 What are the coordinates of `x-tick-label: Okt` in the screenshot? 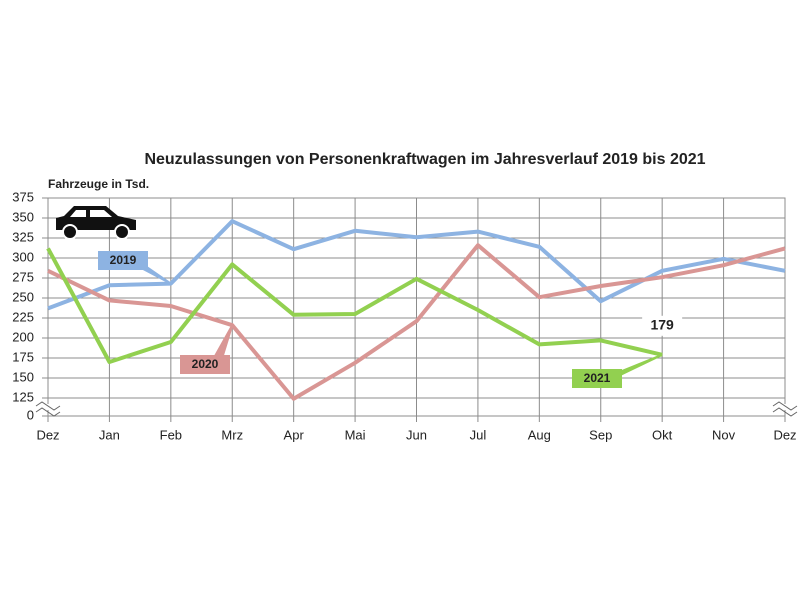 It's located at (662, 434).